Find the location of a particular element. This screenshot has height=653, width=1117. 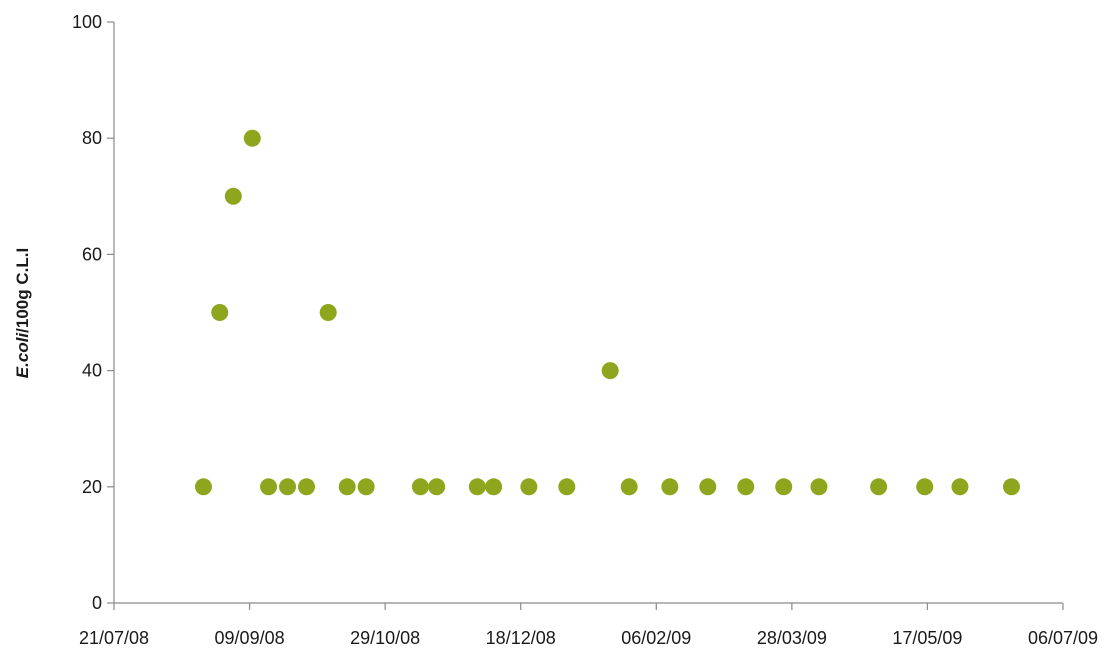

y-tick-label: 80 is located at coordinates (92, 138).